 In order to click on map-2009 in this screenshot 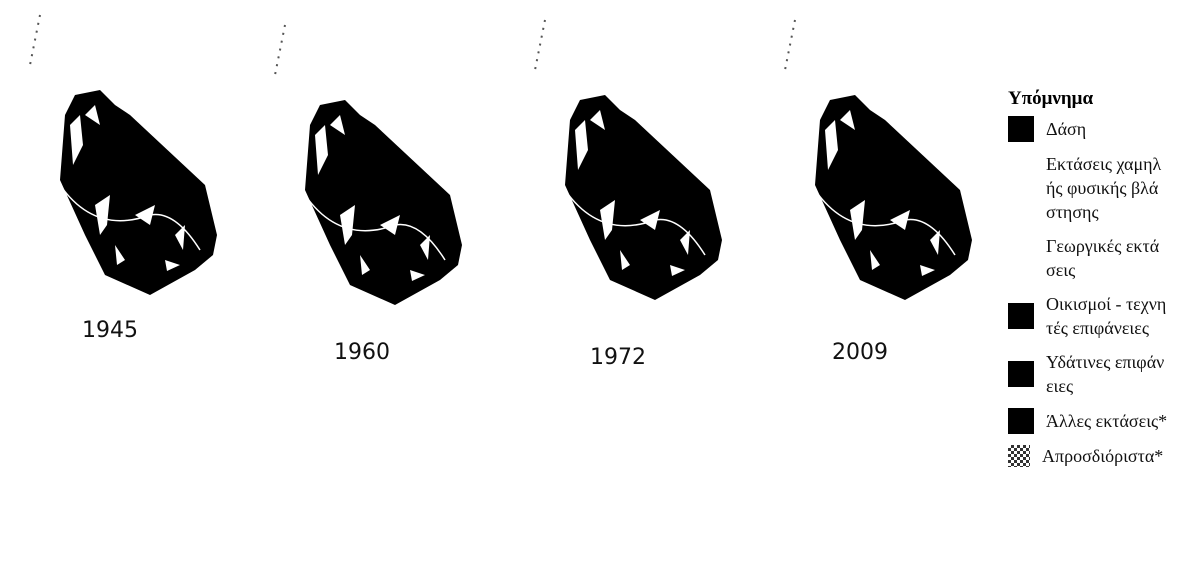, I will do `click(878, 160)`.